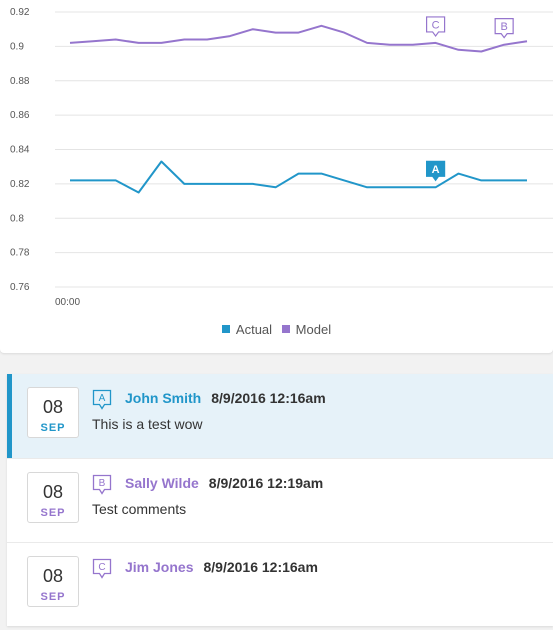  I want to click on chart-legend: Actual Model, so click(276, 329).